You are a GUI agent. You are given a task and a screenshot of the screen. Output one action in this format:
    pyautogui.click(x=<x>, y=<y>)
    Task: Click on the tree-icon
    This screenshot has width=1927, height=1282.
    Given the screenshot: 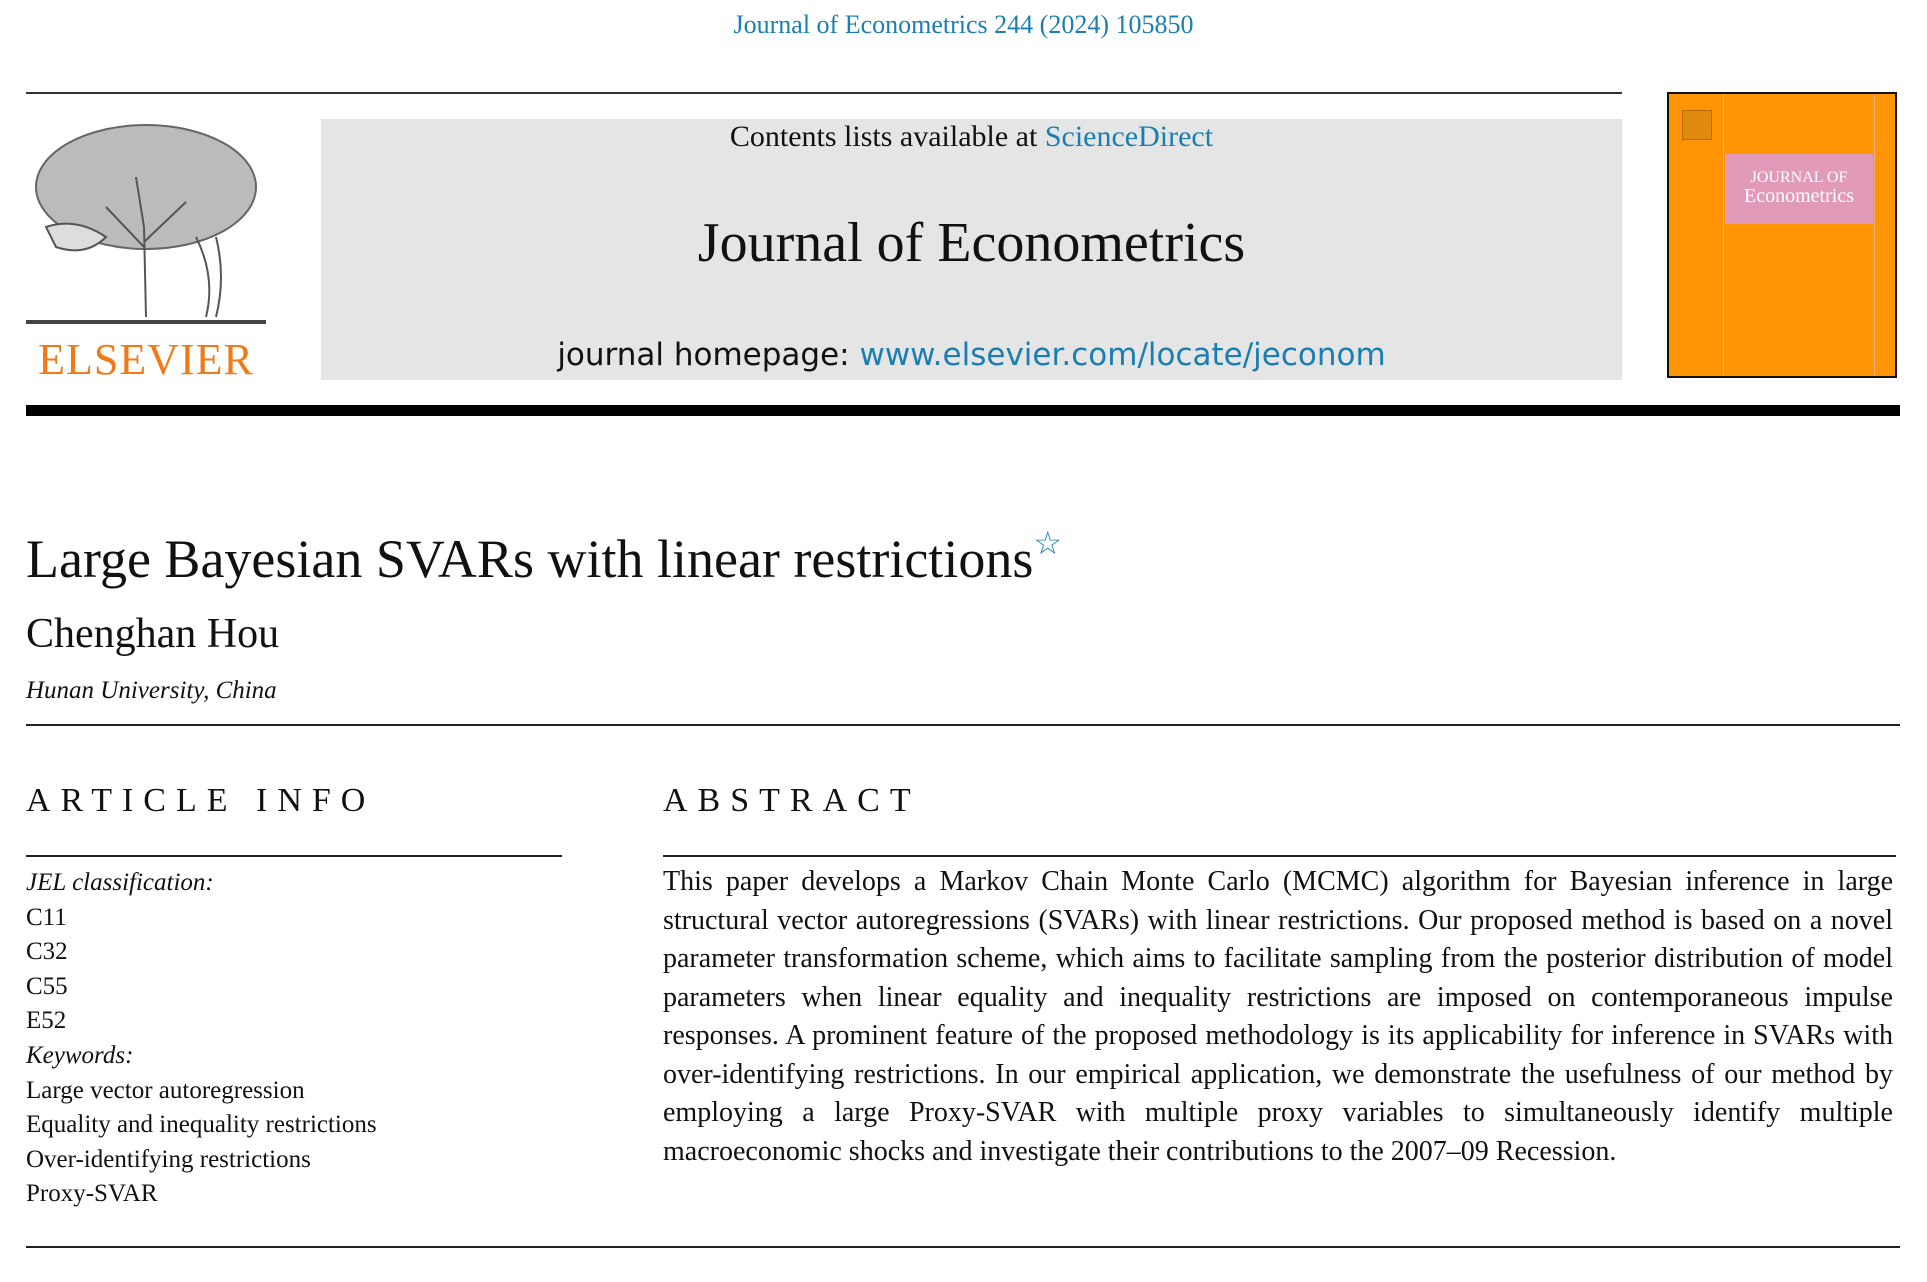 What is the action you would take?
    pyautogui.click(x=146, y=224)
    